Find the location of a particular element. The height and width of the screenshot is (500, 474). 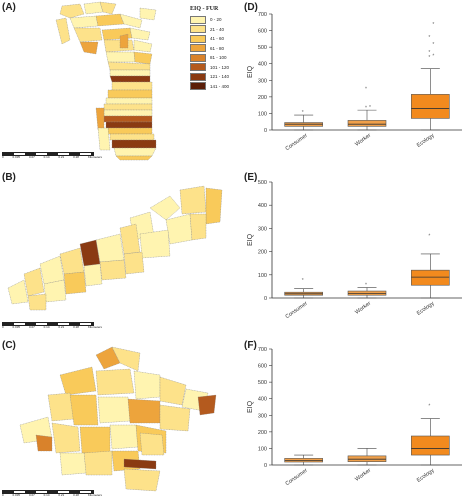

legend-item: 101 - 120 is located at coordinates (220, 68).